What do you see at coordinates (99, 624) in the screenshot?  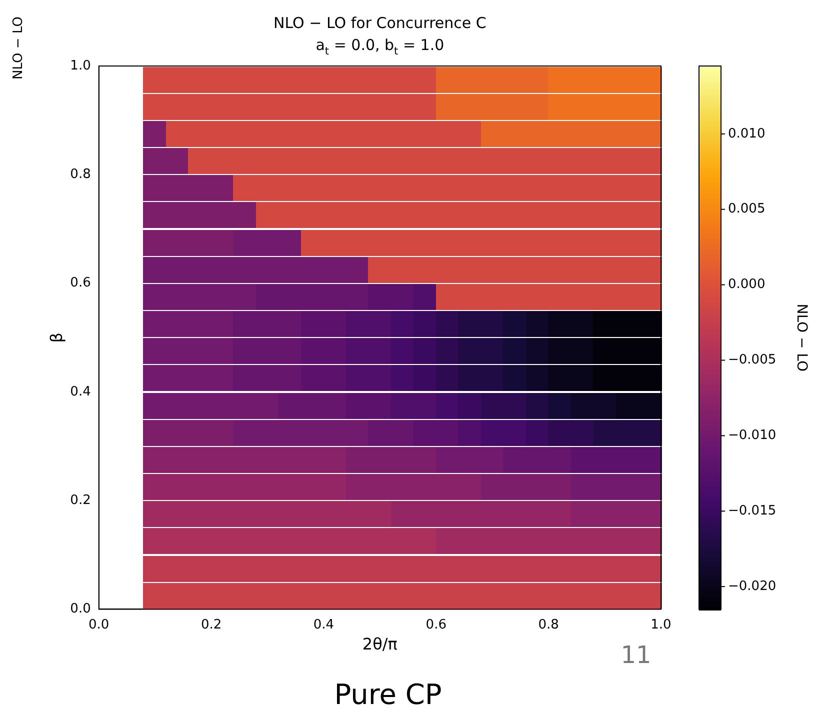 I see `x-tick-label: 0.0` at bounding box center [99, 624].